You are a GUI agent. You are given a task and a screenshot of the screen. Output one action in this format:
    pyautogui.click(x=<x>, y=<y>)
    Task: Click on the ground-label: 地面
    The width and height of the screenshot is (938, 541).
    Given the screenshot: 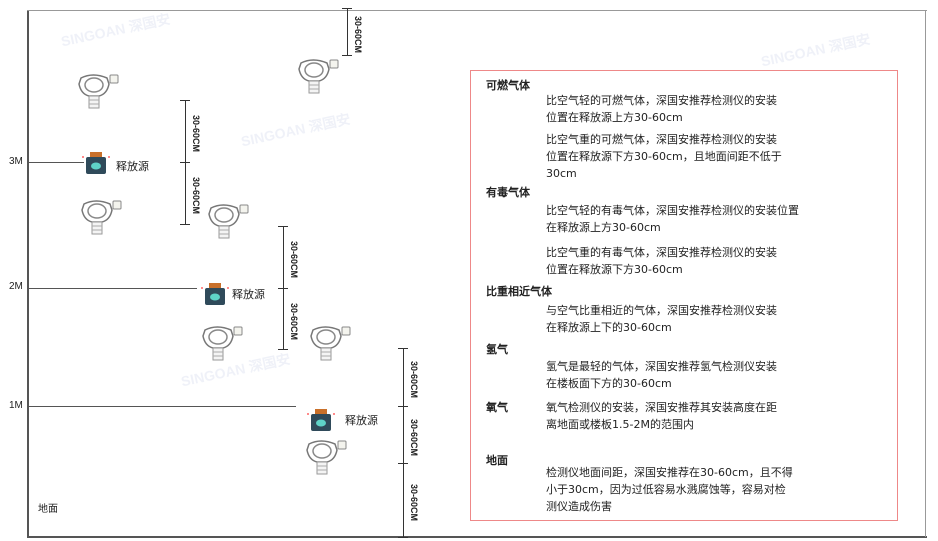 What is the action you would take?
    pyautogui.click(x=48, y=509)
    